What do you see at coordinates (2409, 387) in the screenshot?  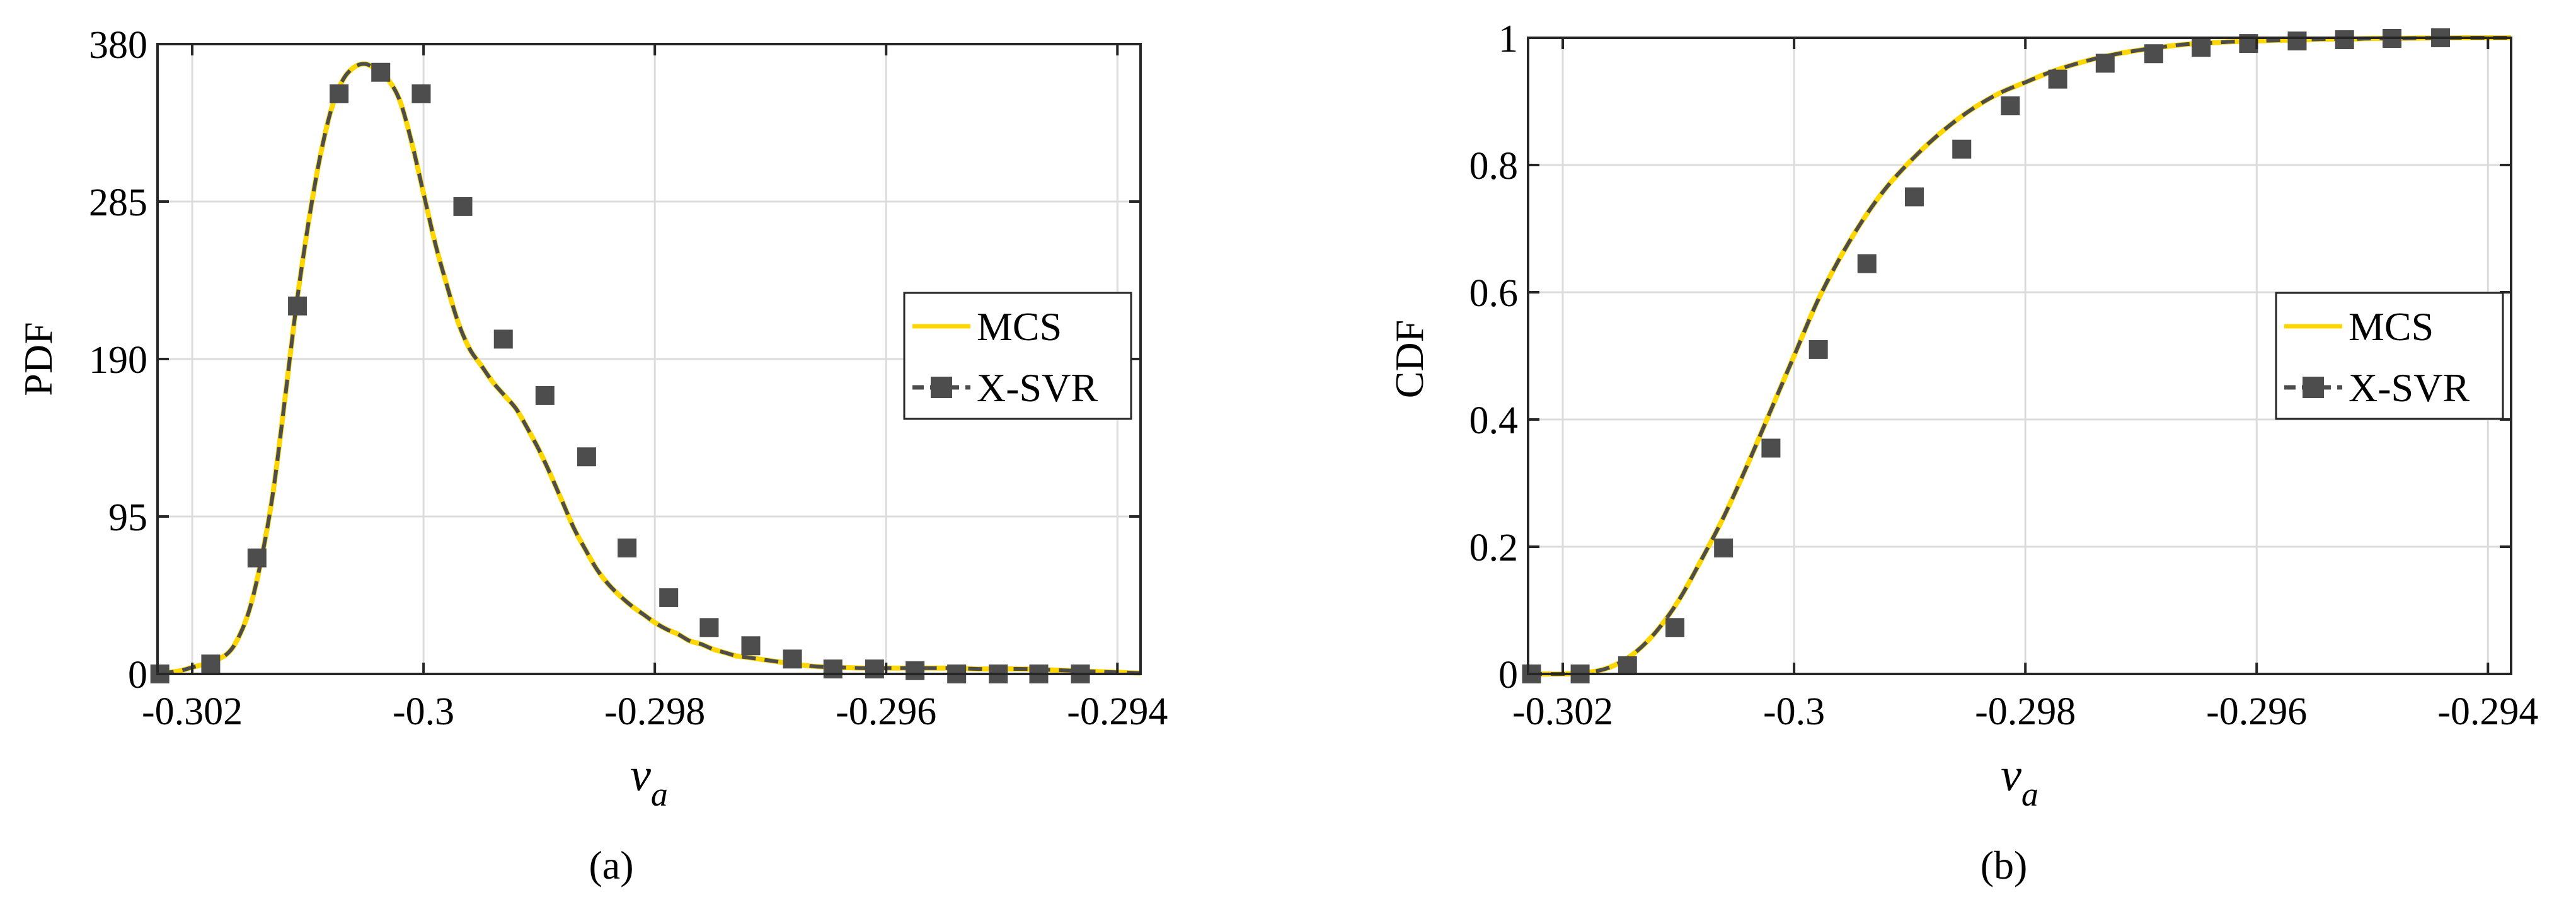 I see `legend-label-xsvr-b: X-SVR` at bounding box center [2409, 387].